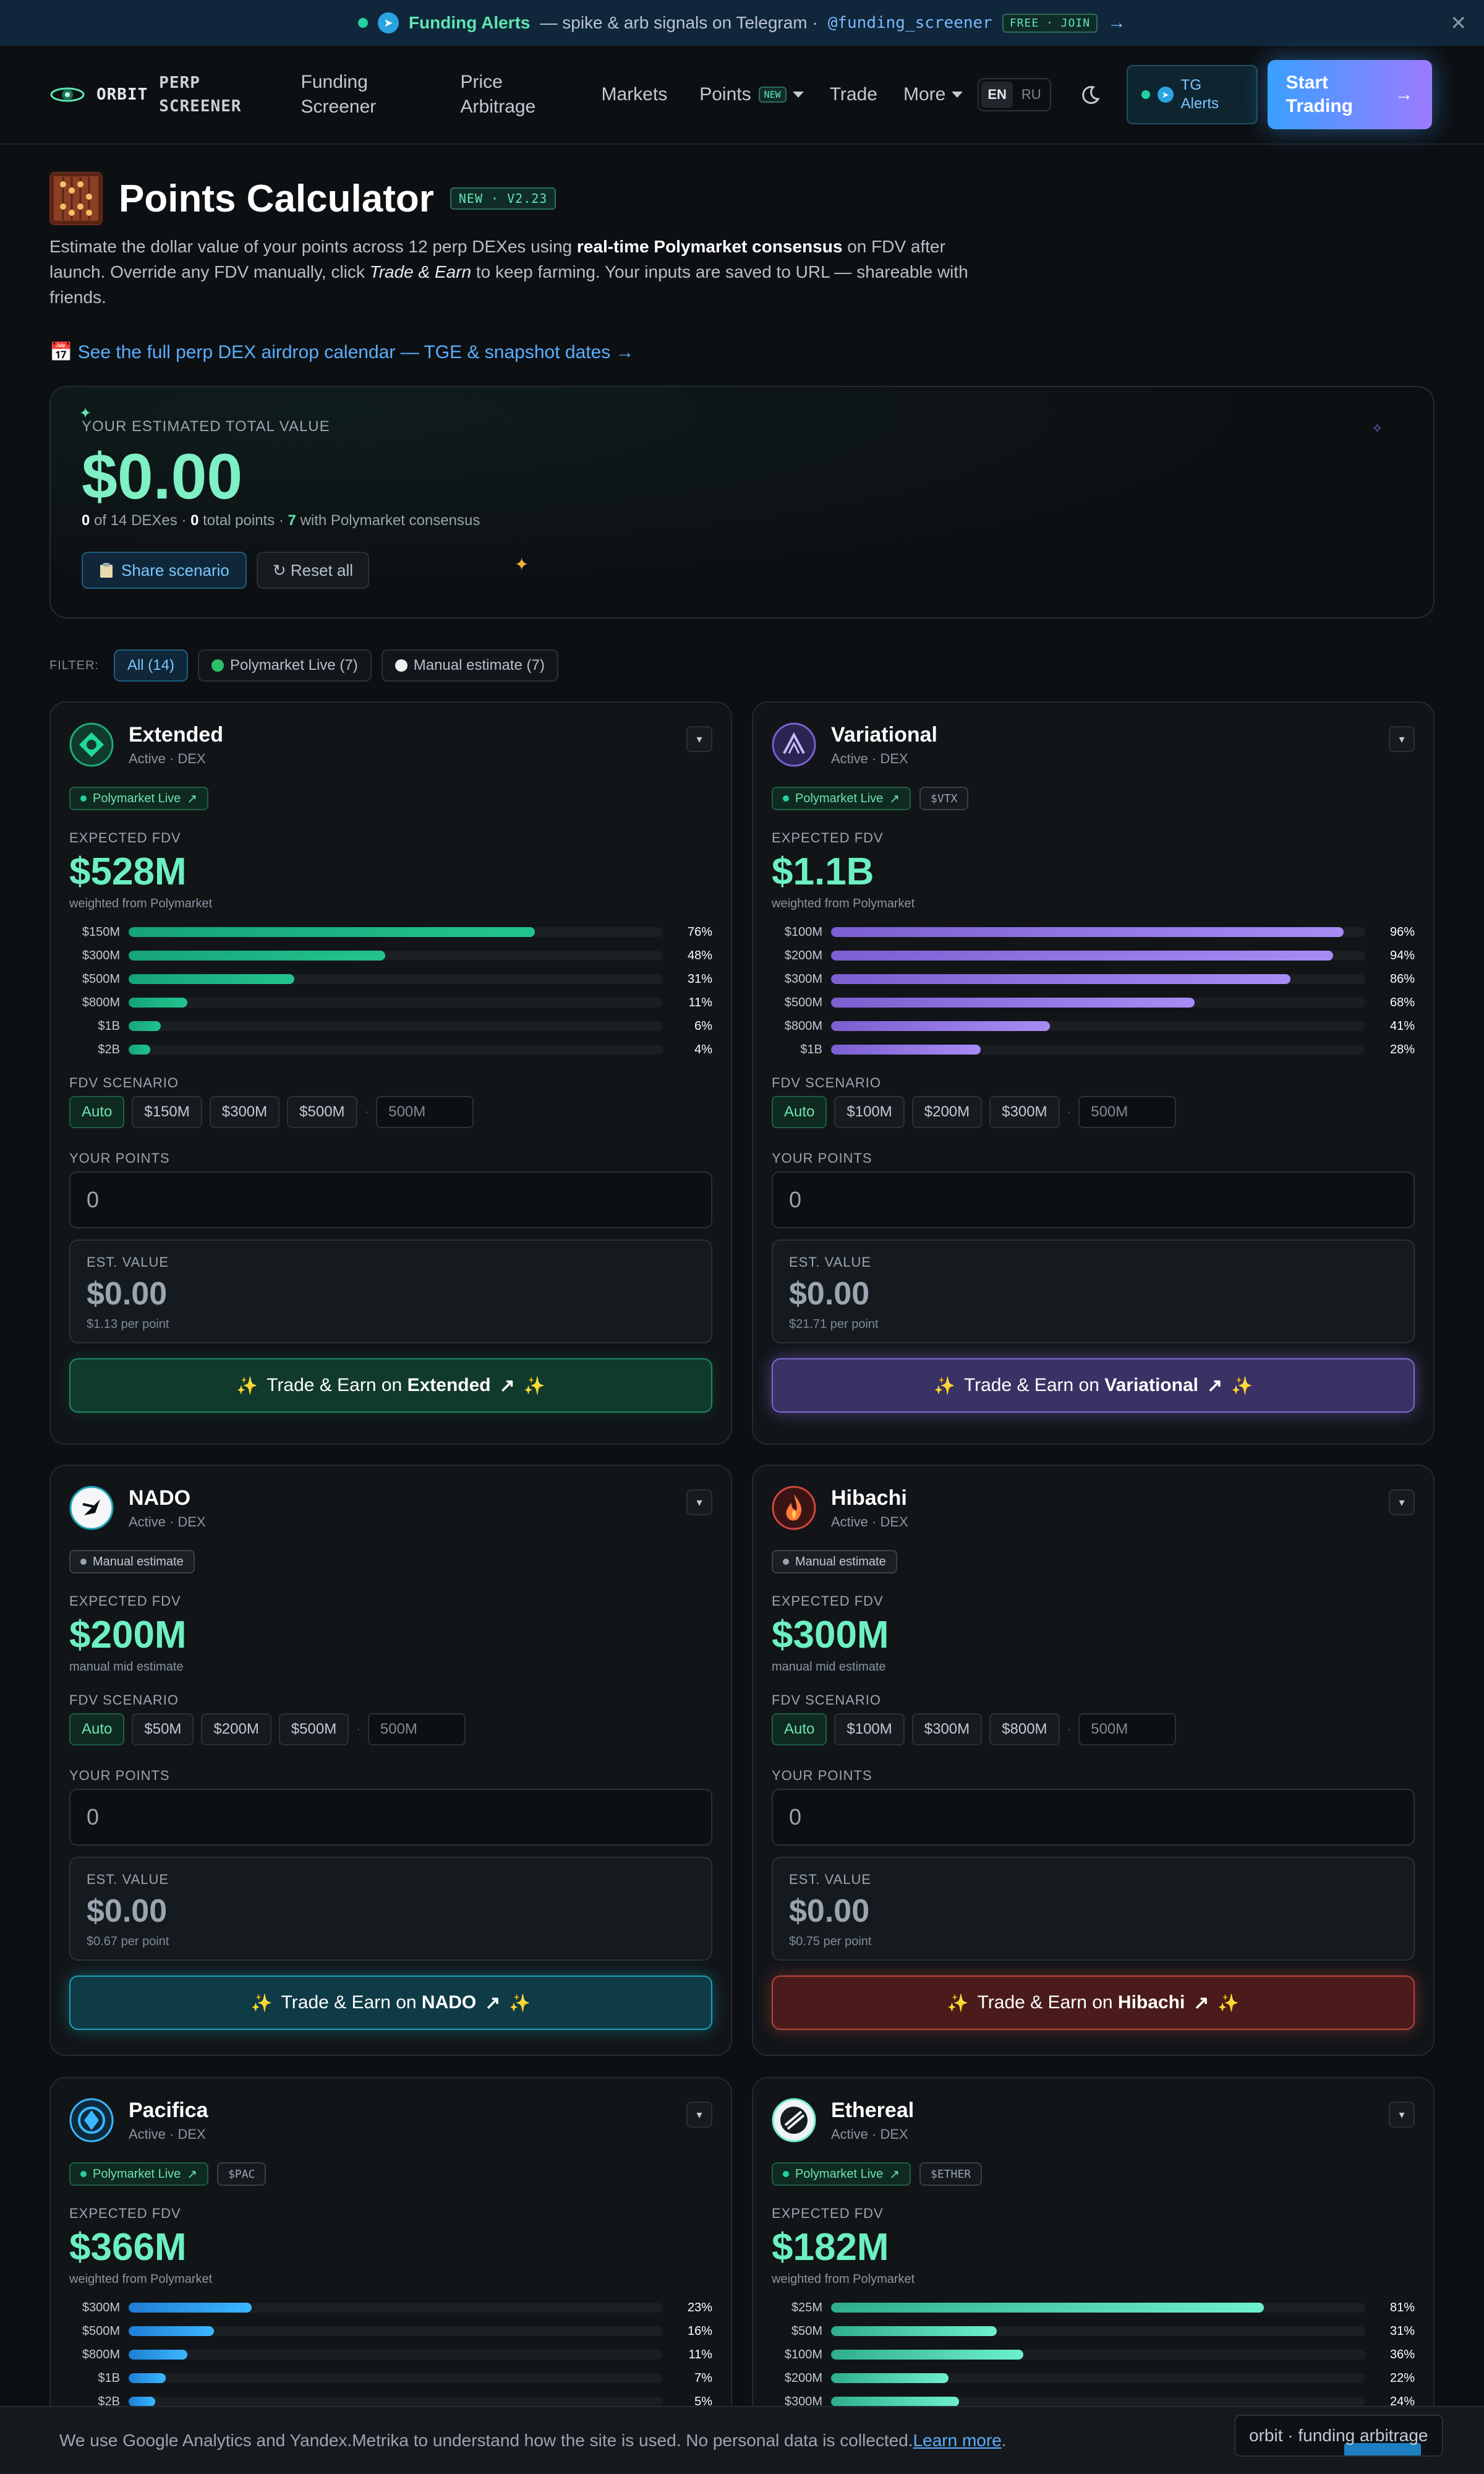 This screenshot has width=1484, height=2474. Describe the element at coordinates (365, 95) in the screenshot. I see `nav-funding-screener: Funding Screener` at that location.